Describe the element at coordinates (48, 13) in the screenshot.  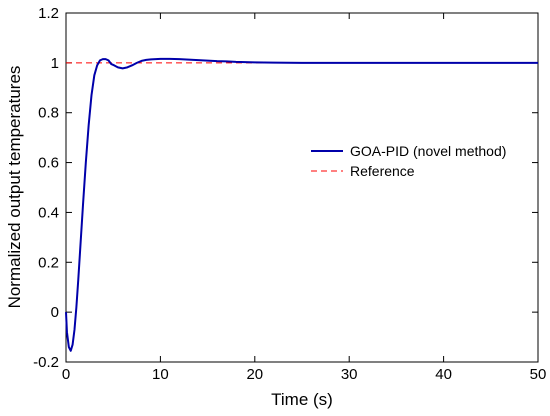
I see `y-tick-label: 1.2` at that location.